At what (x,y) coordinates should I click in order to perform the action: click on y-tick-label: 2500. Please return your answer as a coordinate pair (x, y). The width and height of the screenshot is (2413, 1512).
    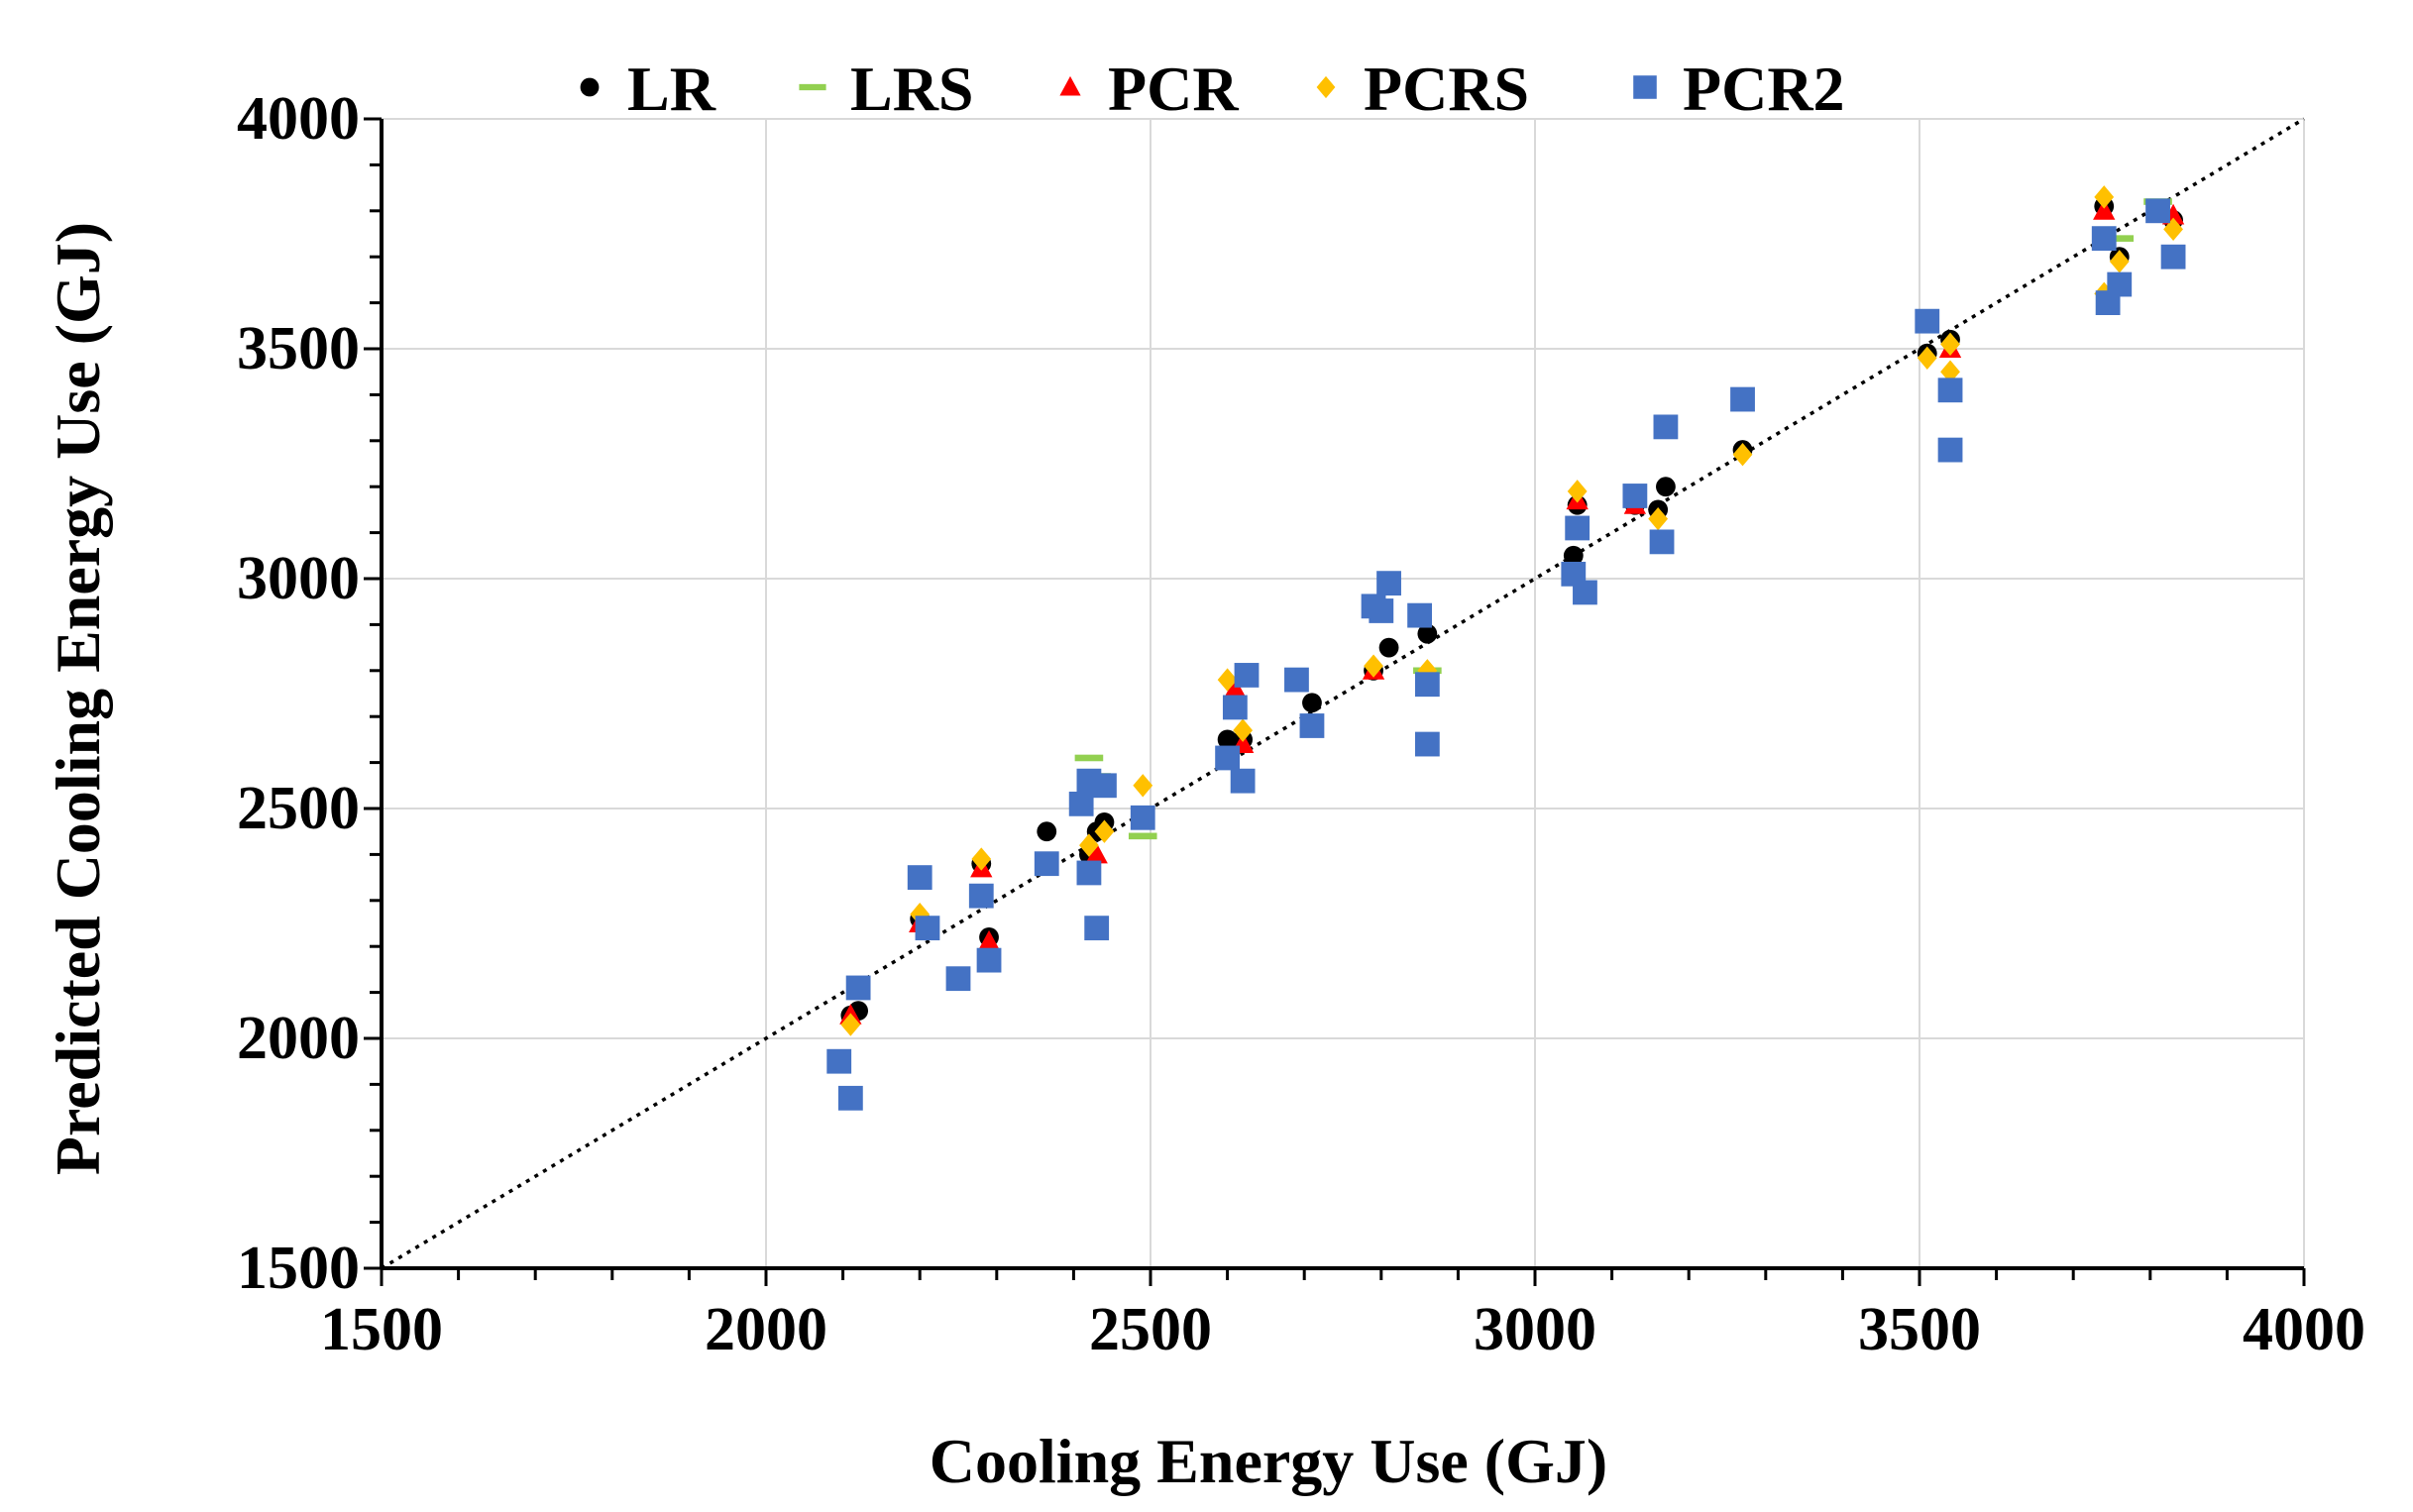
    Looking at the image, I should click on (299, 809).